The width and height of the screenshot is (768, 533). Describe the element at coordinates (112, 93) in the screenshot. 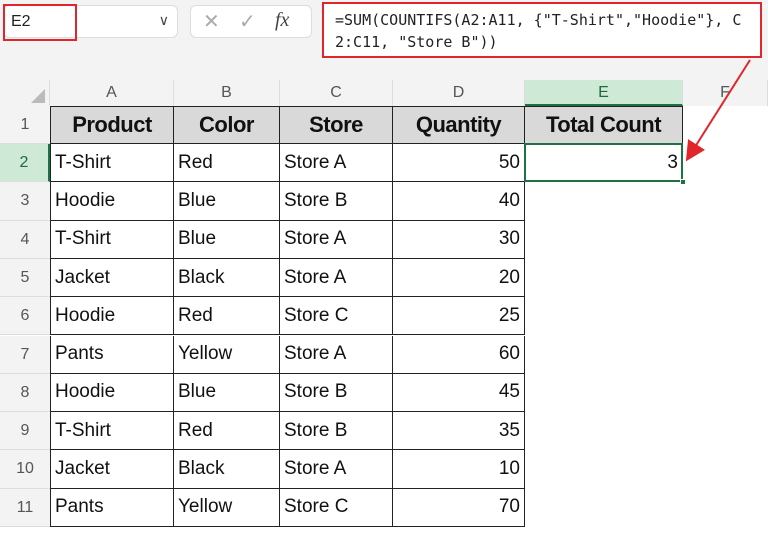

I see `column-header-A: A` at that location.